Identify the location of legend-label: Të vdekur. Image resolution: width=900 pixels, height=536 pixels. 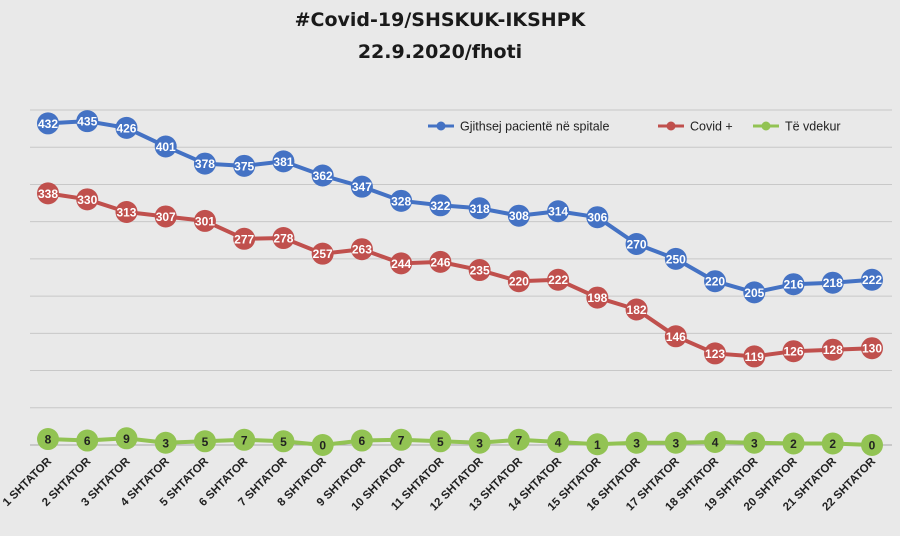
(813, 127).